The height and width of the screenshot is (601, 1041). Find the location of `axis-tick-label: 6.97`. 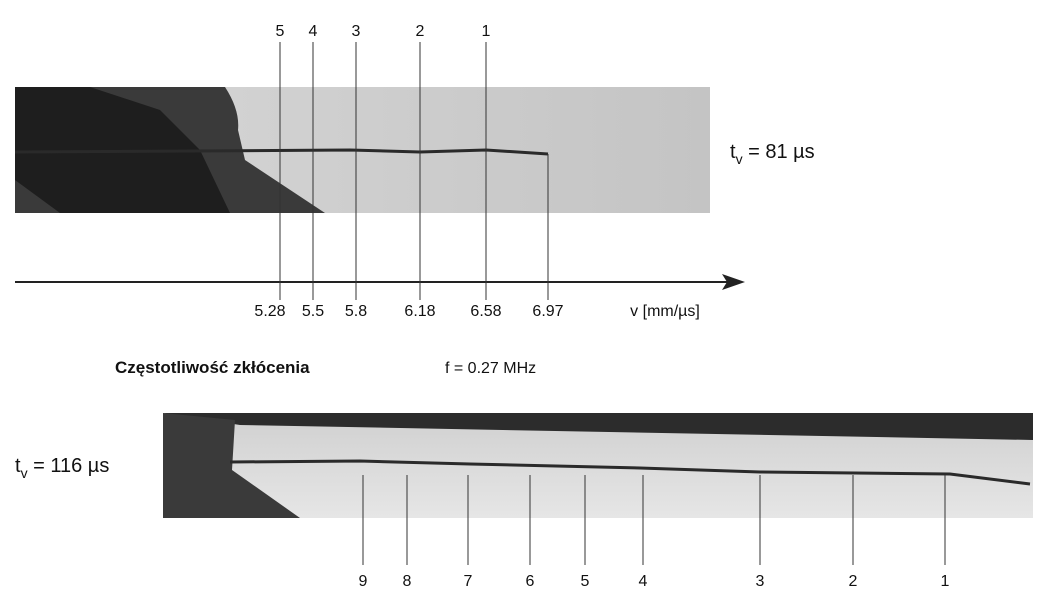

axis-tick-label: 6.97 is located at coordinates (547, 311).